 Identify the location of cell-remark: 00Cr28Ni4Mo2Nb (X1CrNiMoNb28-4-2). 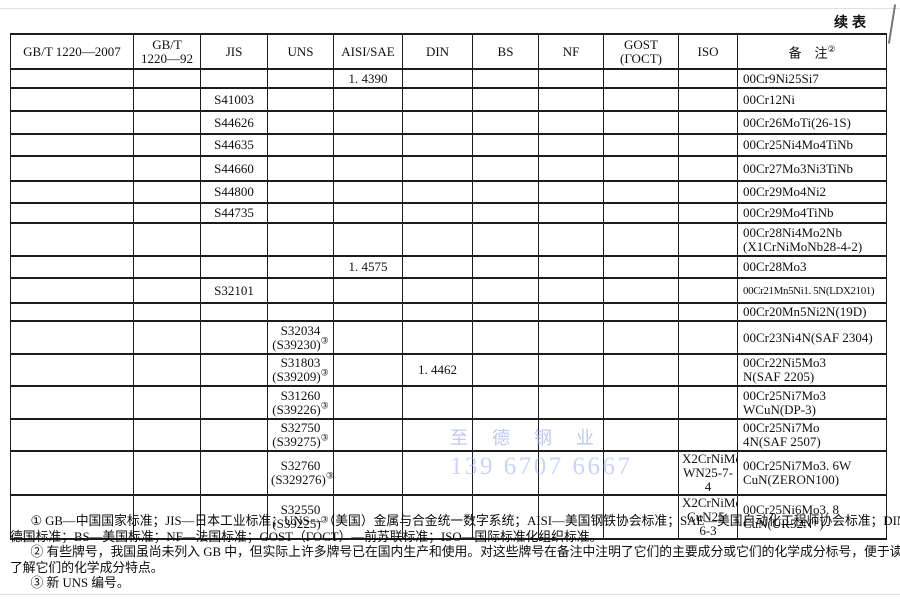
(812, 239).